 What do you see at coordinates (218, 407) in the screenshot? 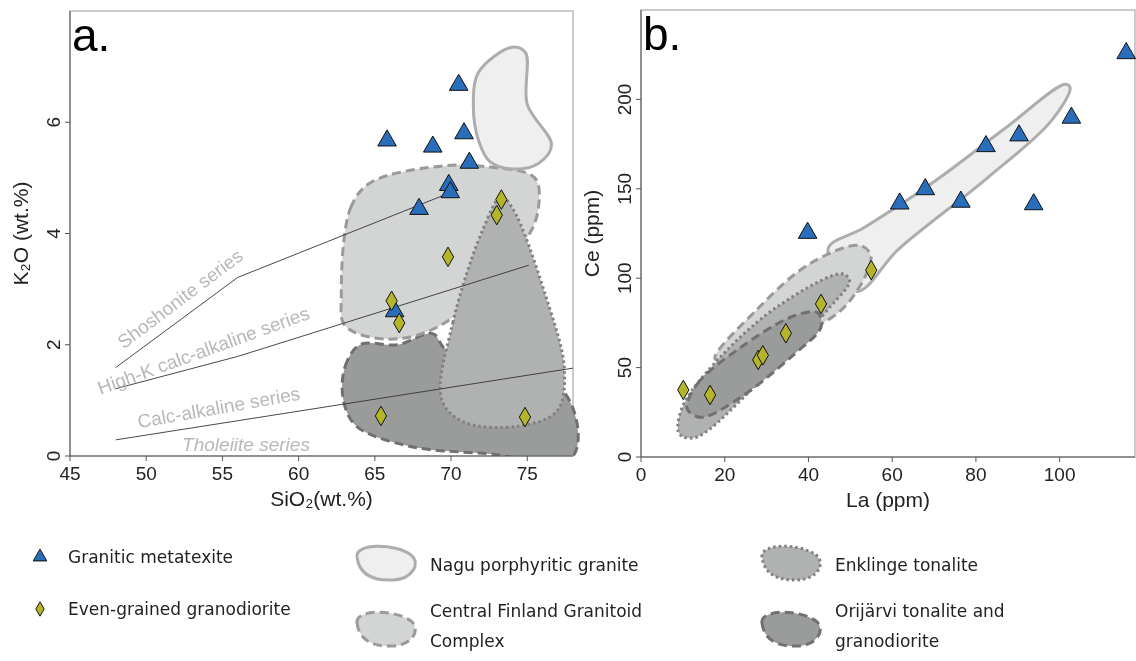
I see `annotation: Calc-alkaline series` at bounding box center [218, 407].